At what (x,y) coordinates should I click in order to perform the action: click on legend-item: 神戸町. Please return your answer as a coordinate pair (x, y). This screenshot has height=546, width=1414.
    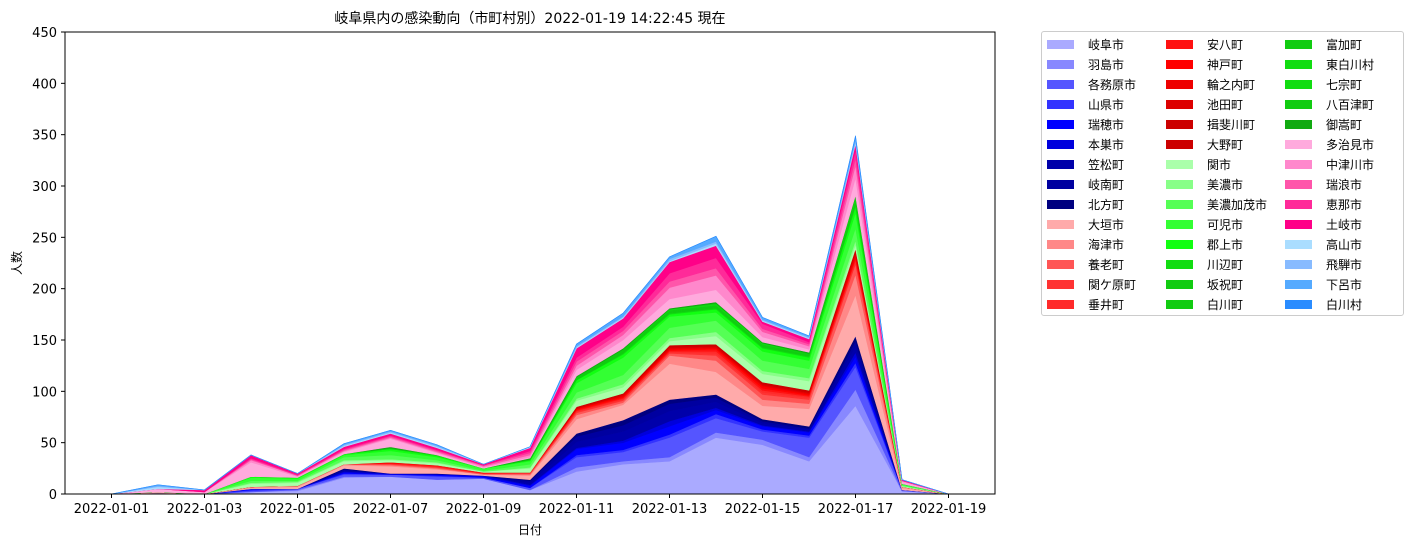
    Looking at the image, I should click on (1204, 64).